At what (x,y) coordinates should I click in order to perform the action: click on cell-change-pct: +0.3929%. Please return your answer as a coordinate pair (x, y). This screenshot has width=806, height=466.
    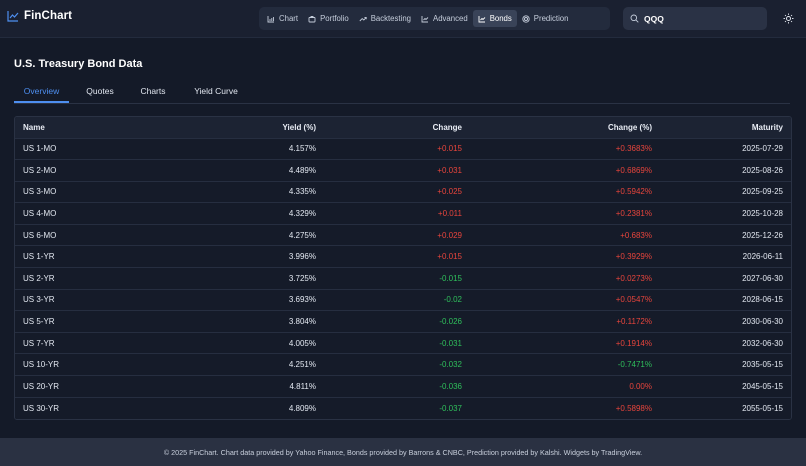
    Looking at the image, I should click on (565, 256).